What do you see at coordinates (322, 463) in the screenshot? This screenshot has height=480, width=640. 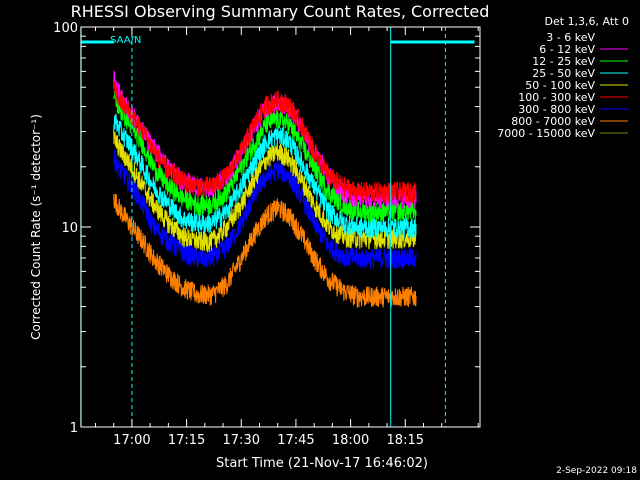 I see `x-axis-label: Start Time (21-Nov-17 16:46:02)` at bounding box center [322, 463].